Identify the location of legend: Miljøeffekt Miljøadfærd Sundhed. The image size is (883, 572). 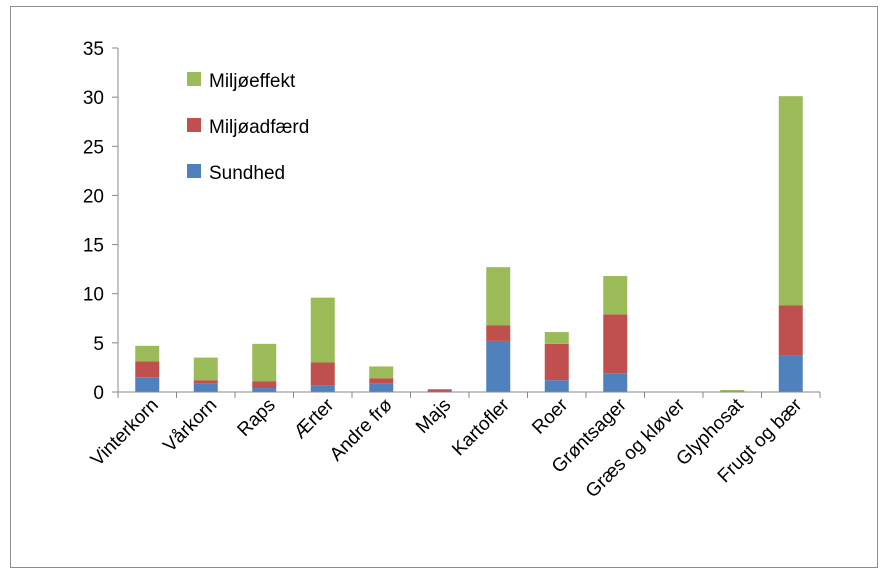
(248, 127).